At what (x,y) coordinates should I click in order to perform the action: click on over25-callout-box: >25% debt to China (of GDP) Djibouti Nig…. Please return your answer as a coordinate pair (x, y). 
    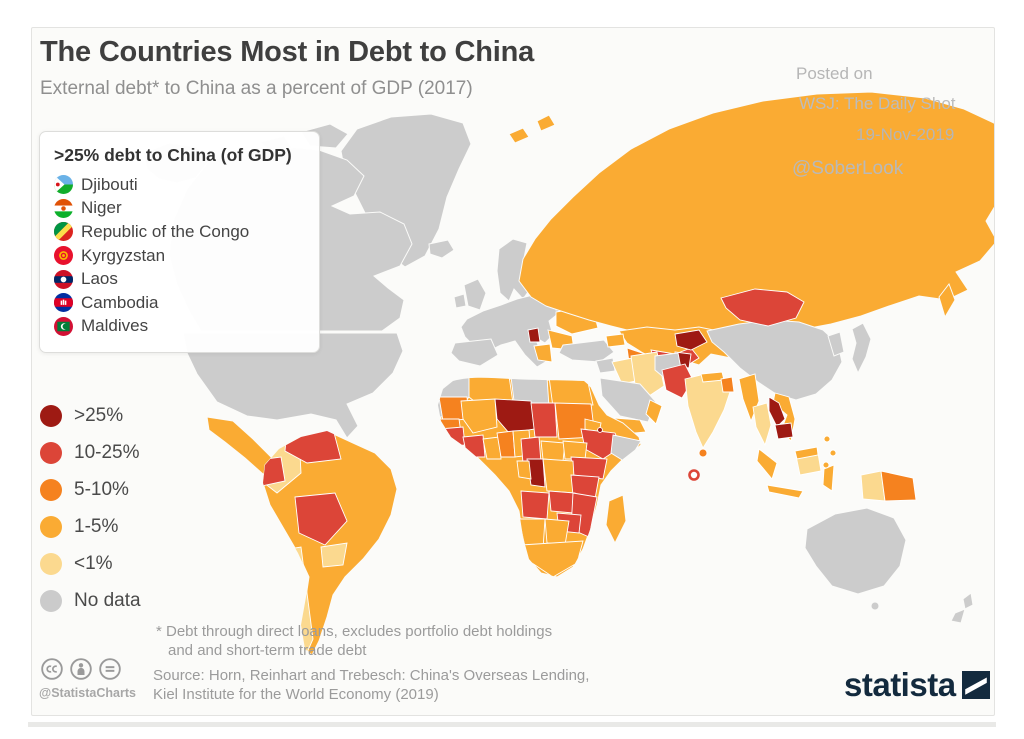
    Looking at the image, I should click on (179, 242).